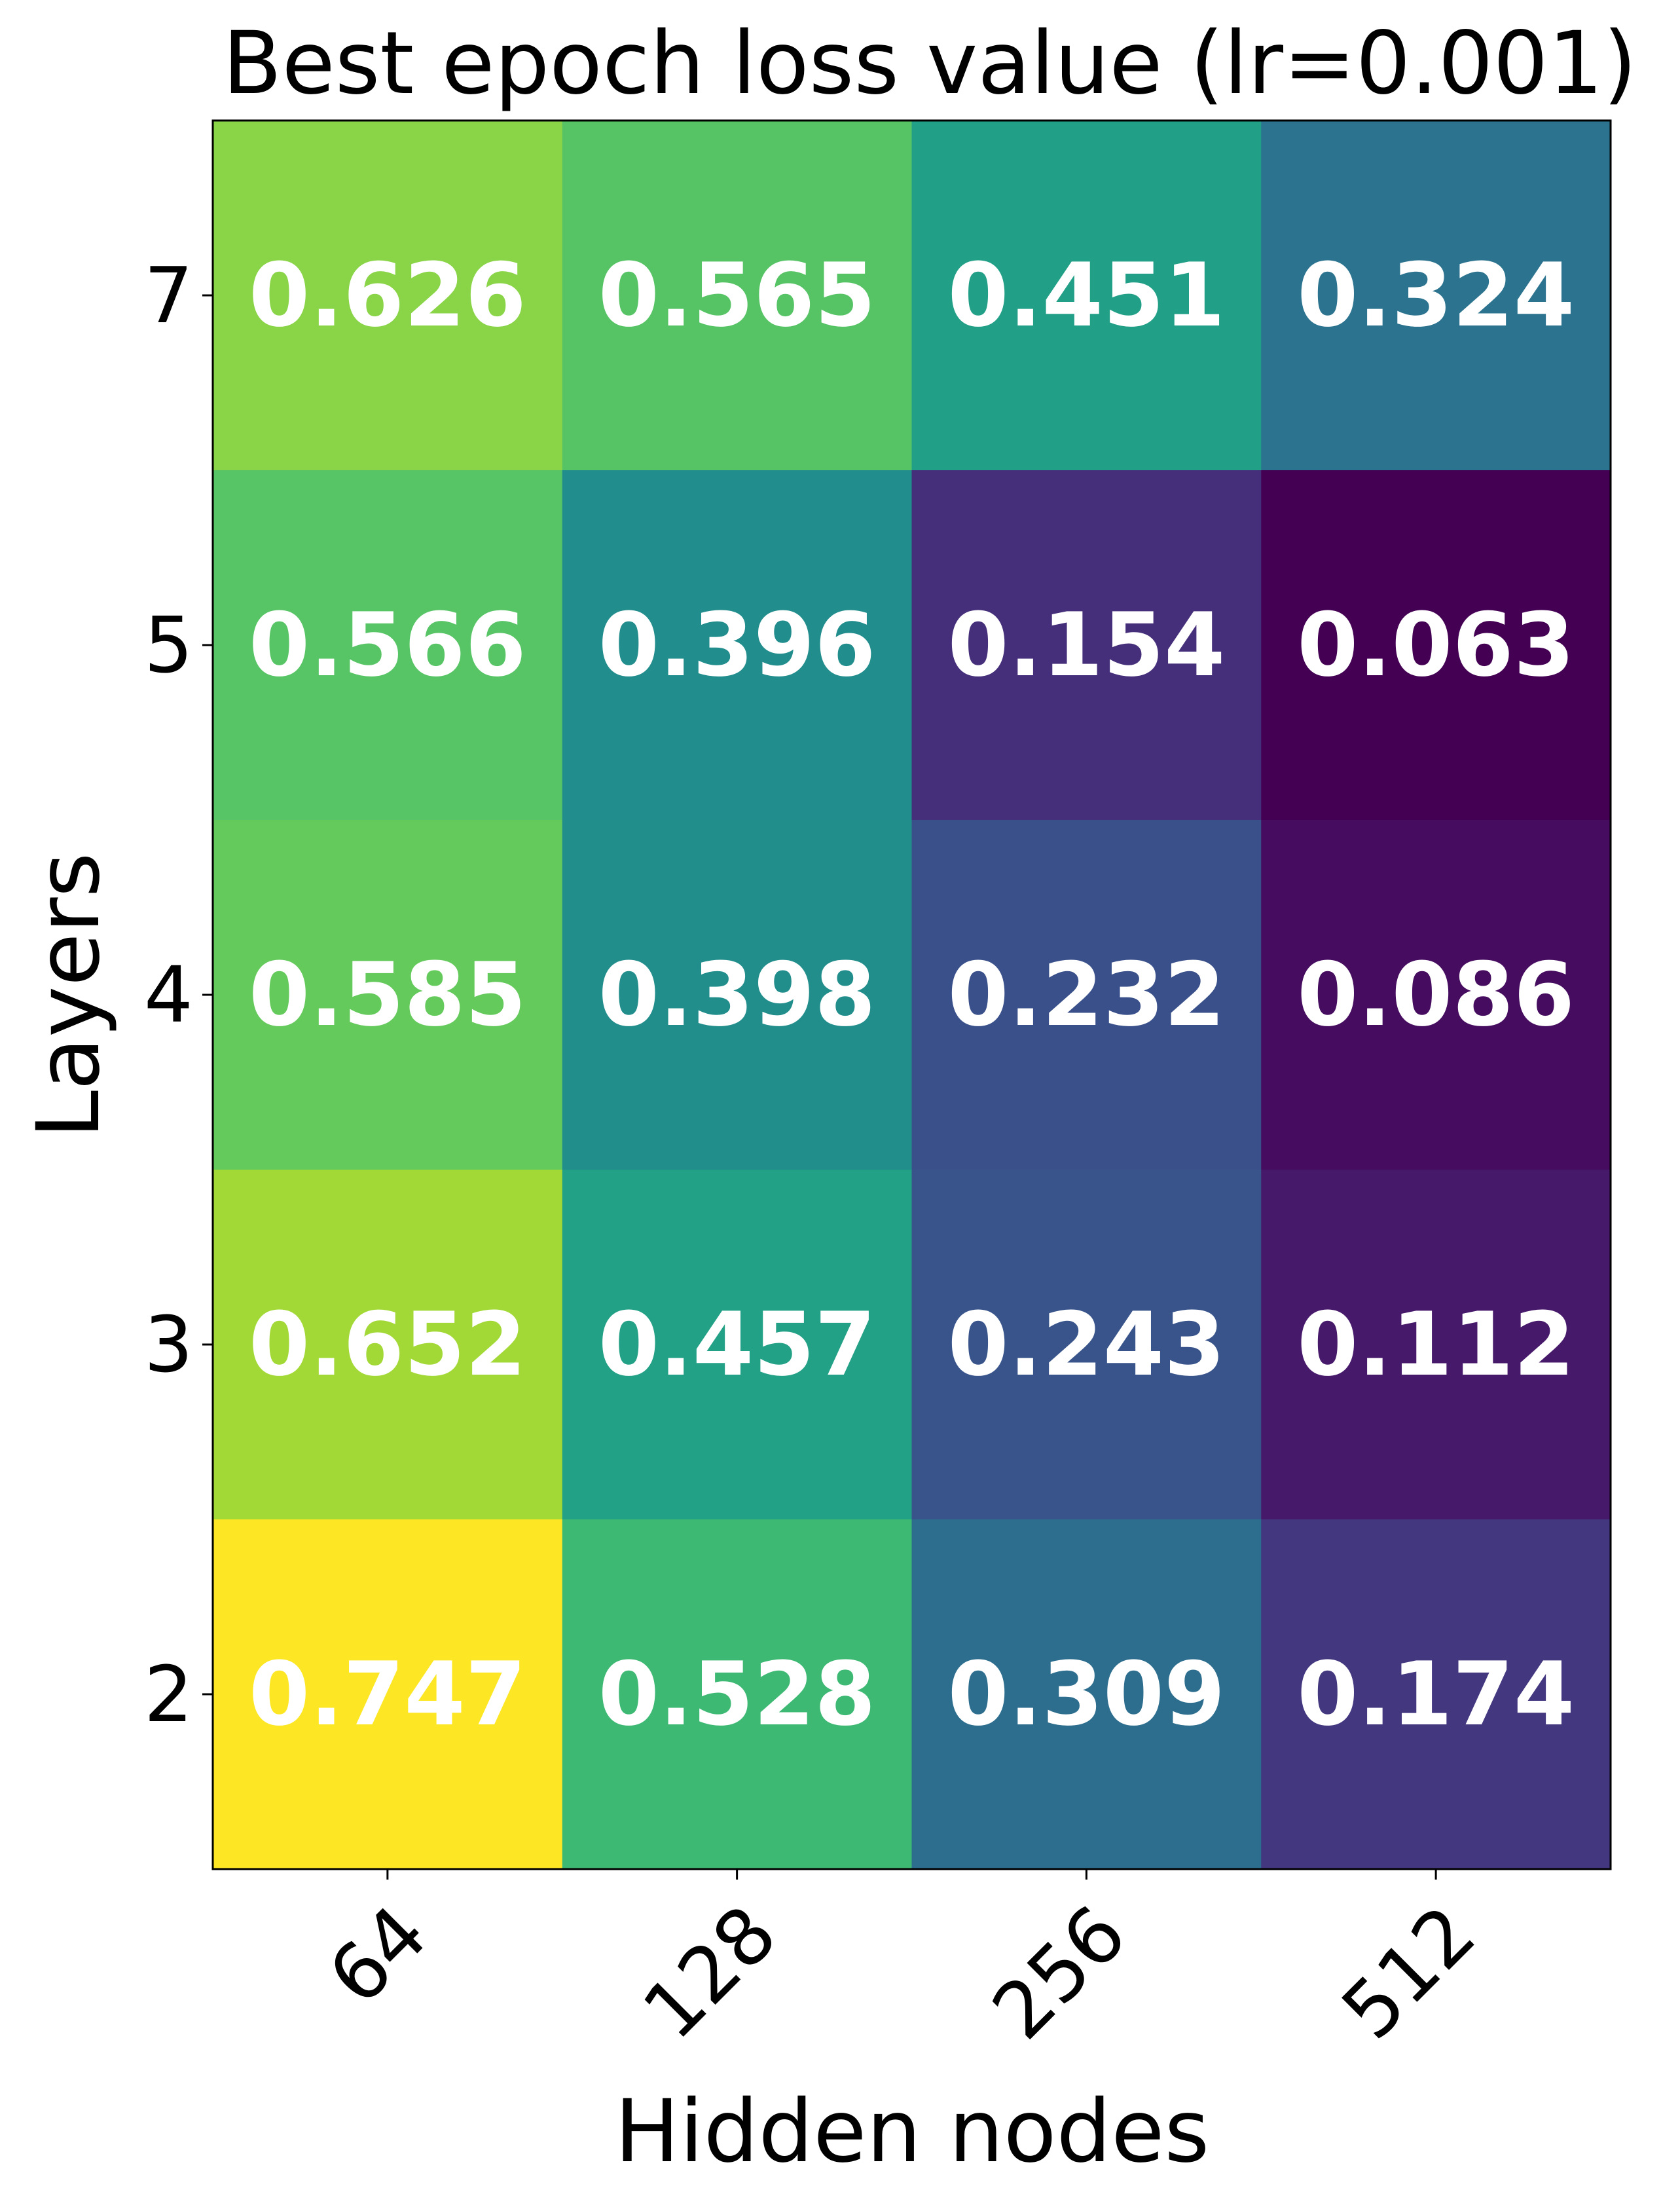 This screenshot has height=2190, width=1680. I want to click on y-axis-label: Layers, so click(68, 996).